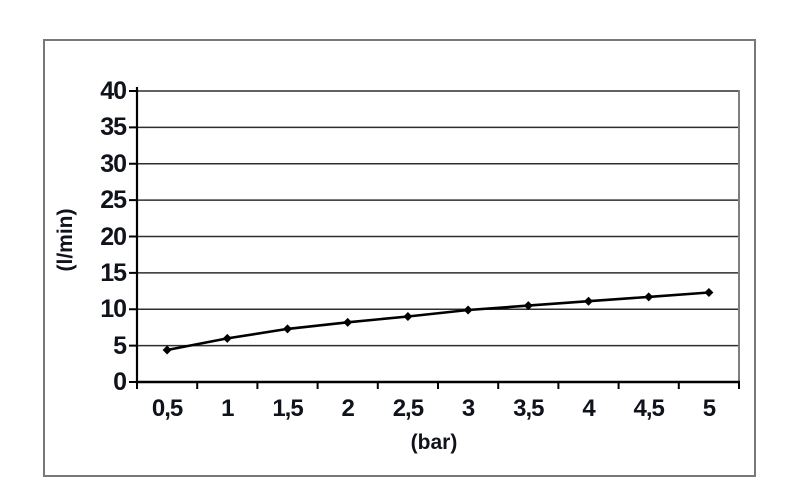  Describe the element at coordinates (167, 350) in the screenshot. I see `data-point-marker-0,5` at that location.